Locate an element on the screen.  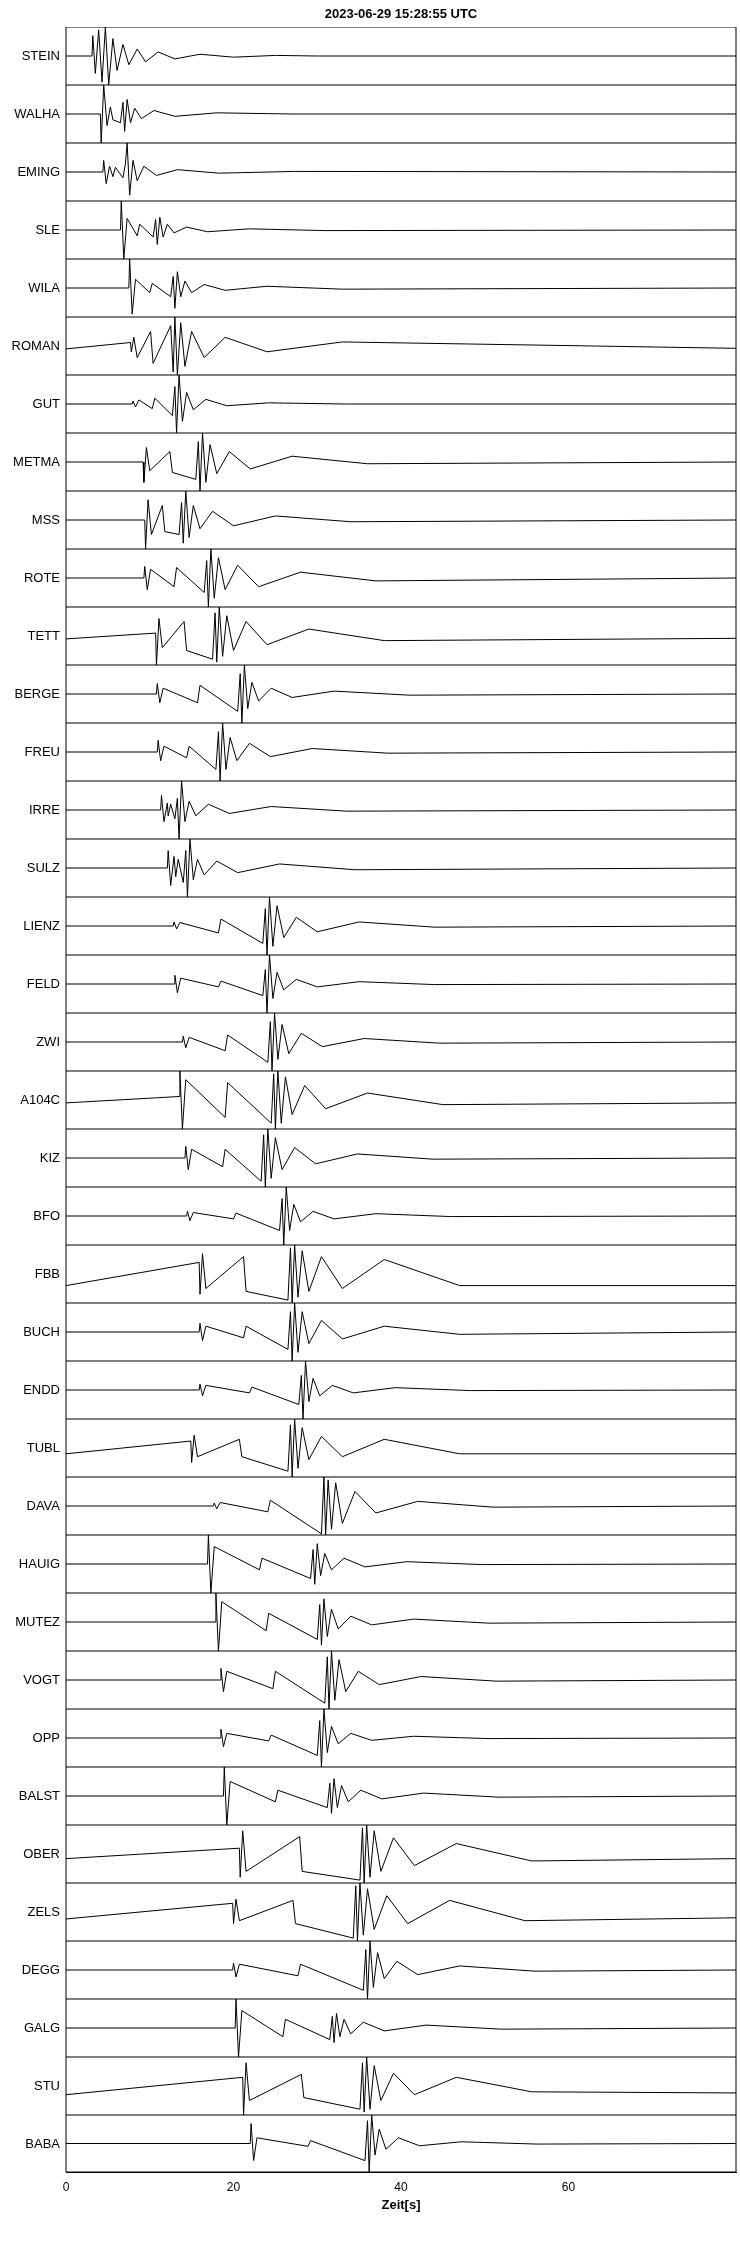
y-axis-title: ZELS is located at coordinates (43, 1911).